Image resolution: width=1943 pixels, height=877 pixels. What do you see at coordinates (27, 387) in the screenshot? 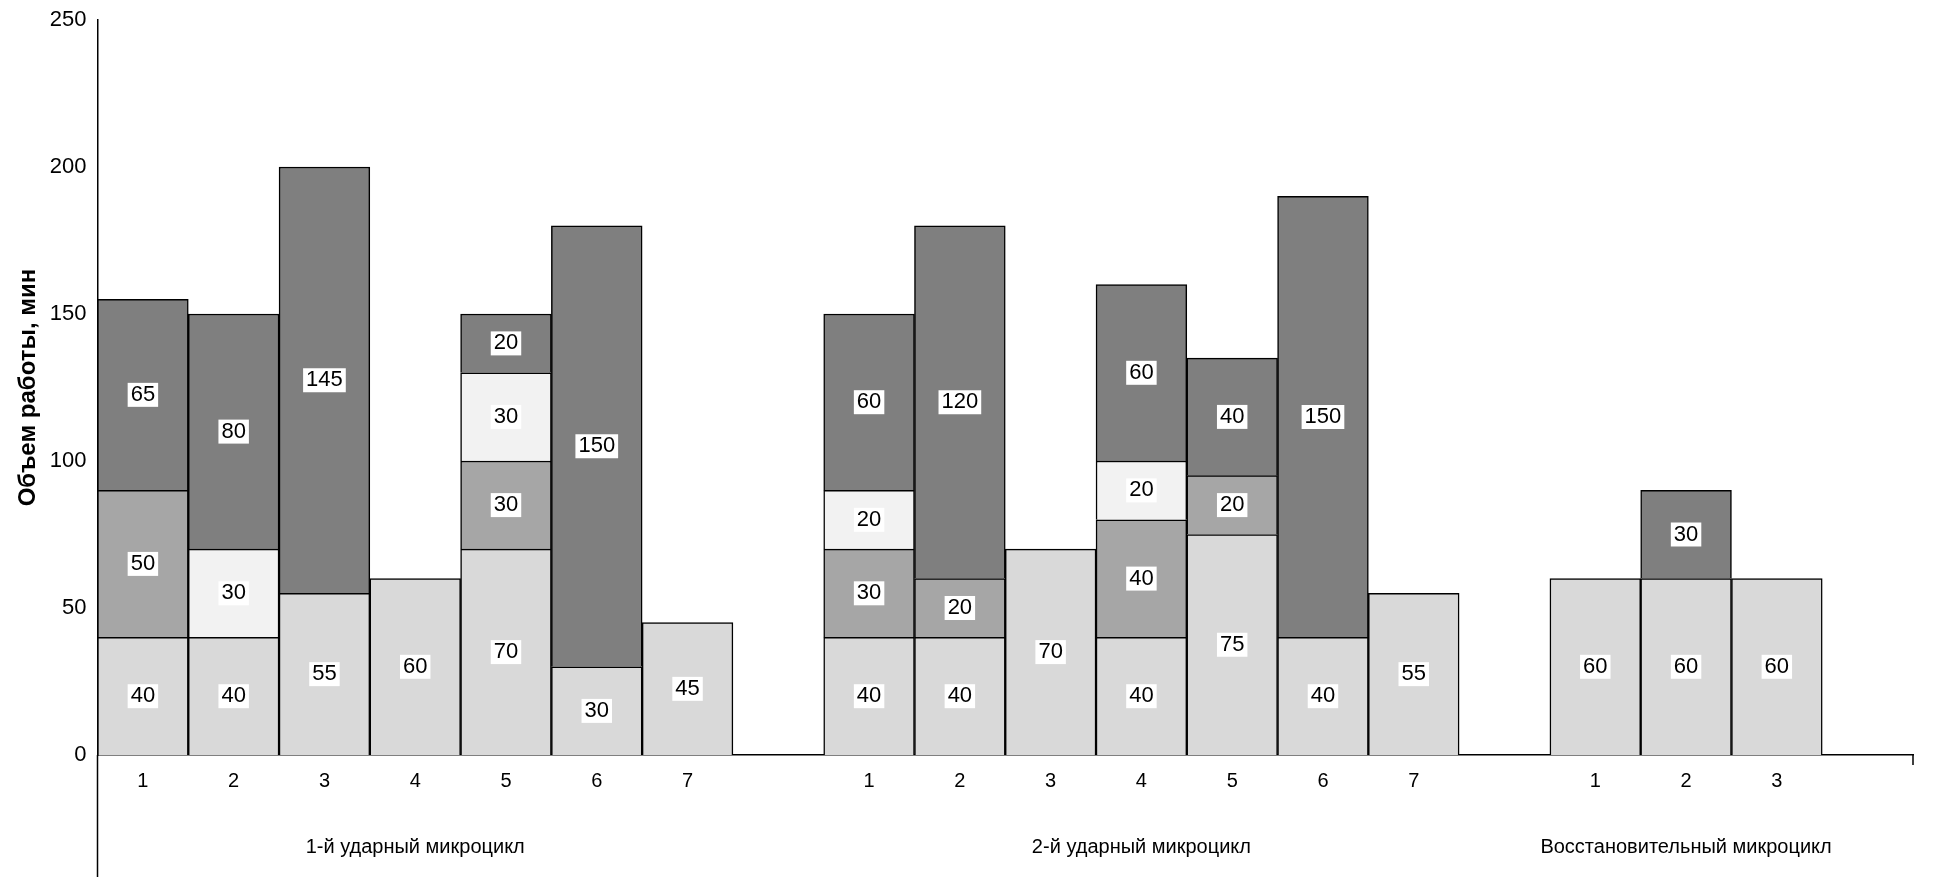
I see `y-axis-title: Объем работы, мин` at bounding box center [27, 387].